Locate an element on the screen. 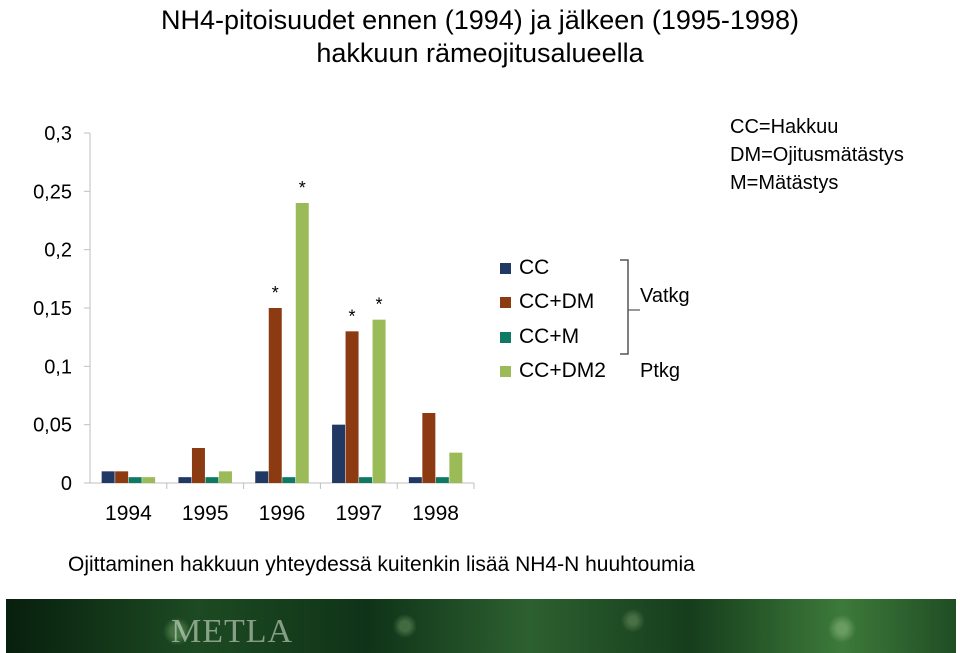 This screenshot has width=960, height=653. y-tick-label: 0,05 is located at coordinates (52, 426).